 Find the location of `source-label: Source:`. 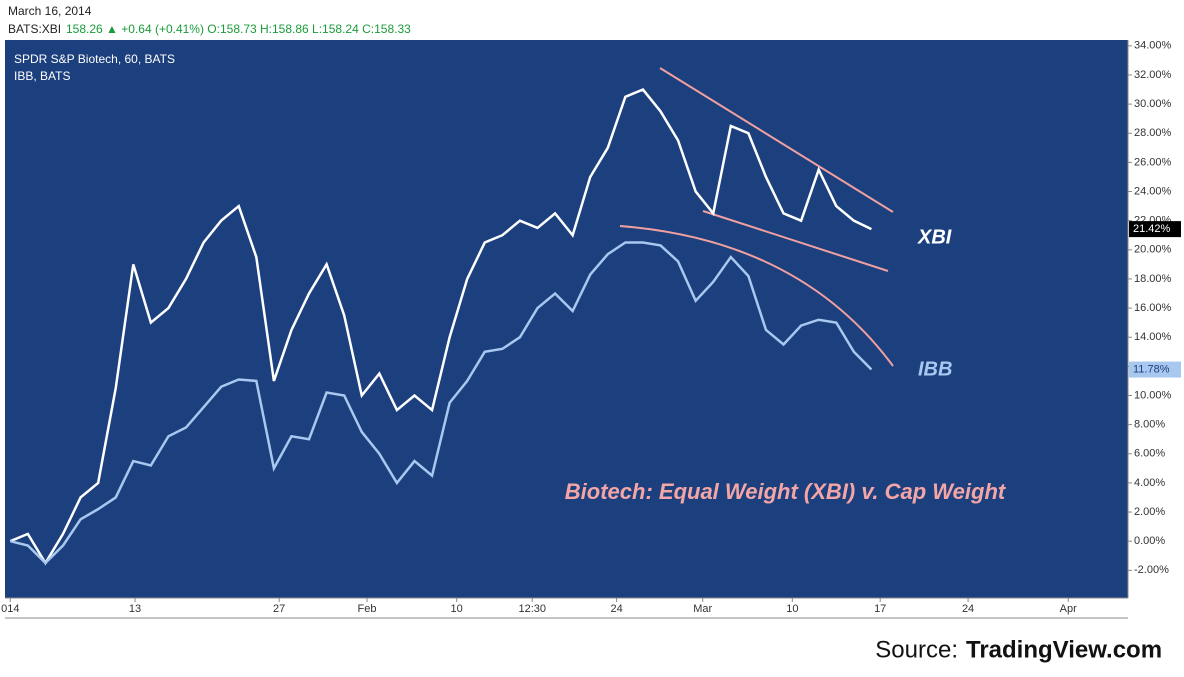

source-label: Source: is located at coordinates (916, 649).